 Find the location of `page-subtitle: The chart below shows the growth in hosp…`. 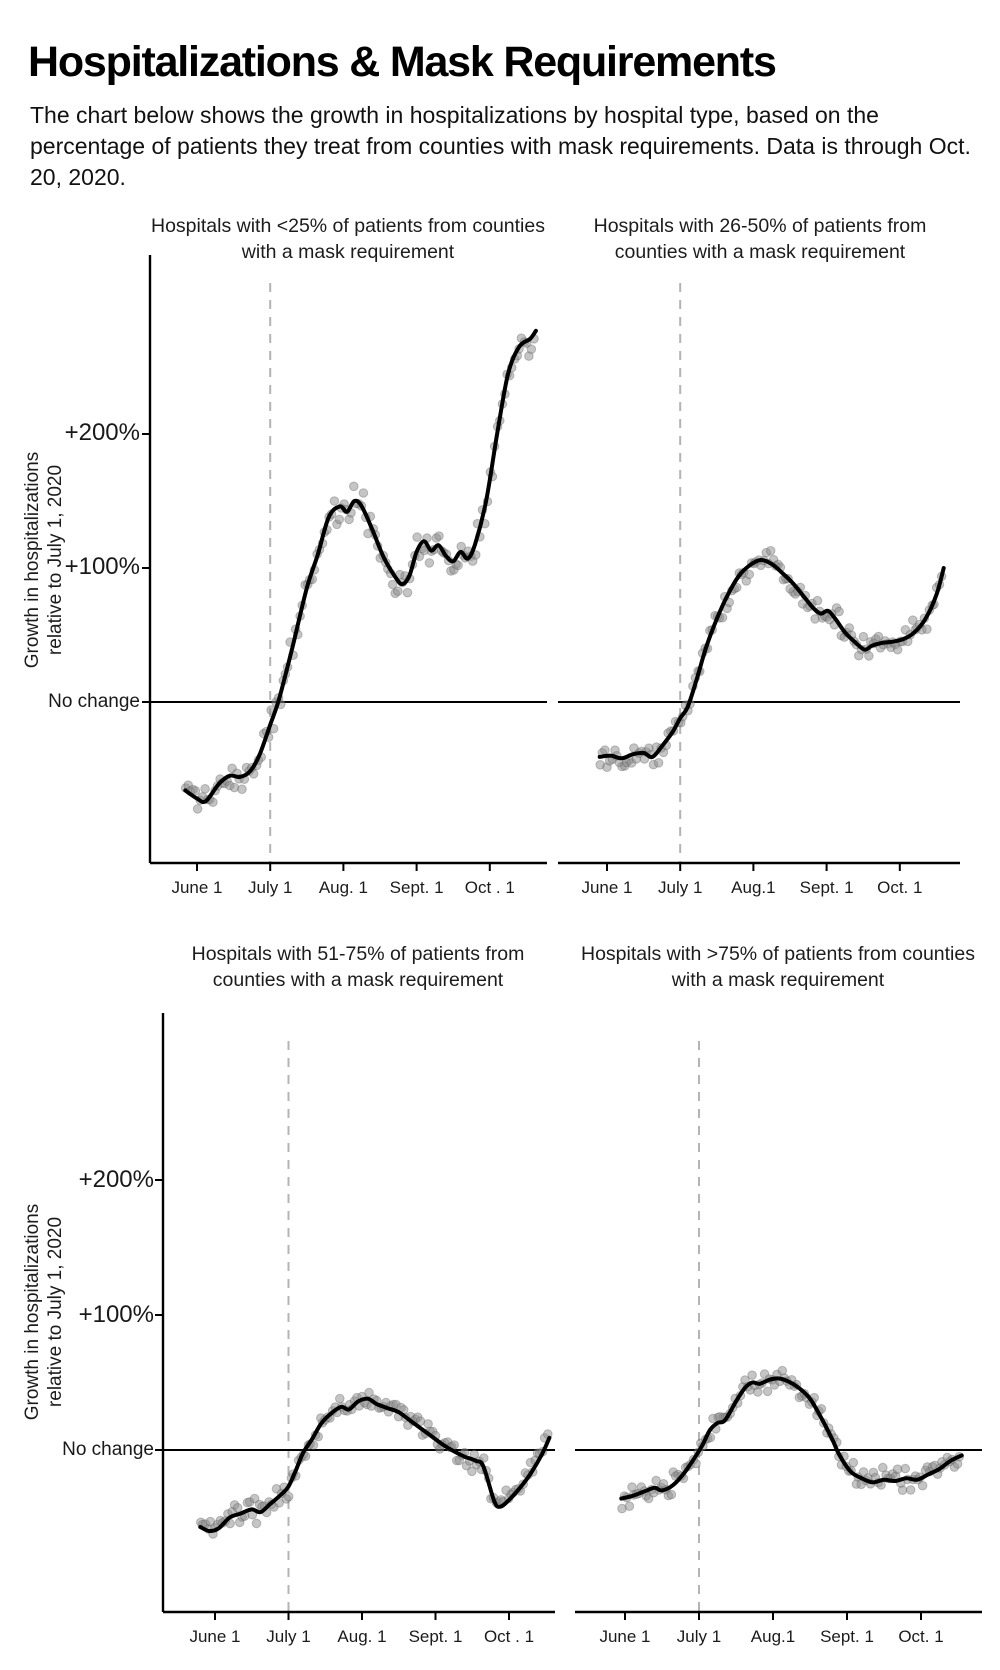

page-subtitle: The chart below shows the growth in hosp… is located at coordinates (500, 146).